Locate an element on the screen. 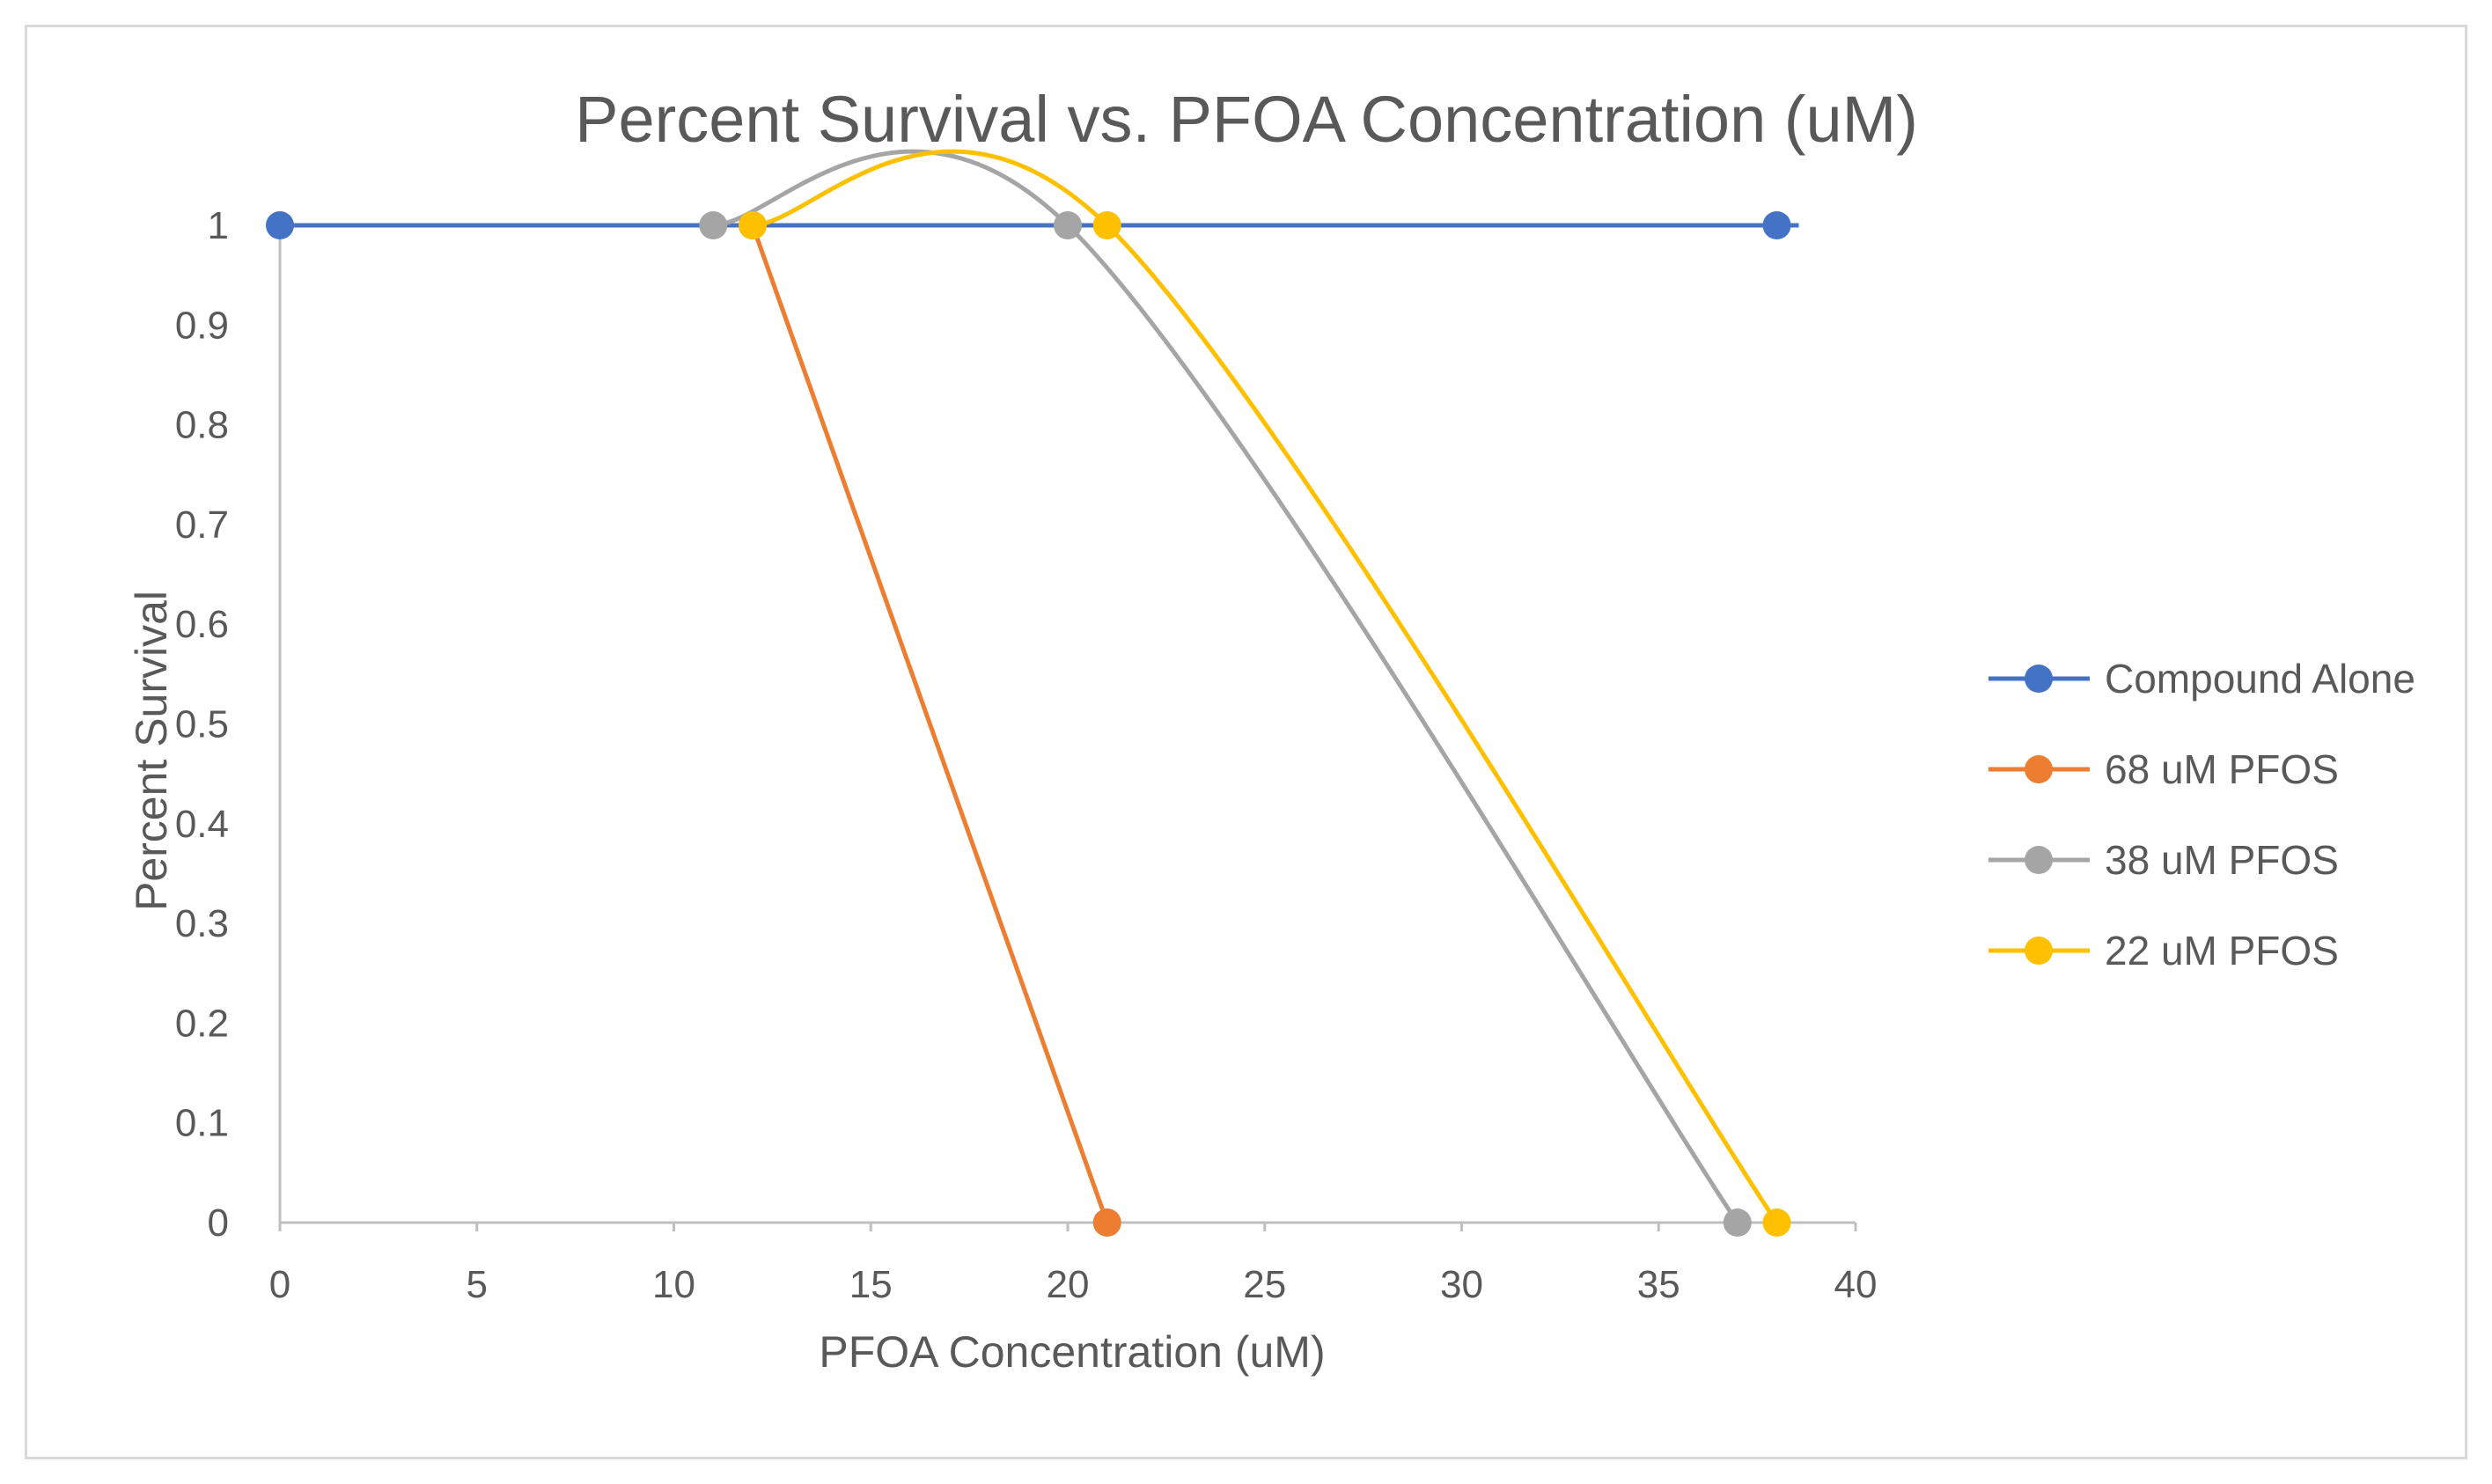 The height and width of the screenshot is (1484, 2492). legend-item-22-um-pfos: 22 uM PFOS is located at coordinates (2163, 950).